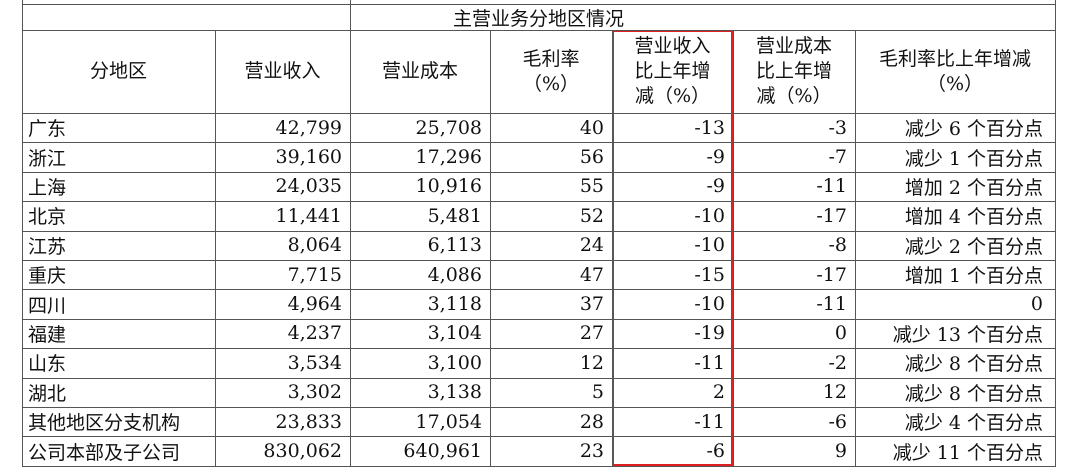  Describe the element at coordinates (47, 246) in the screenshot. I see `data-cell: 江苏` at that location.